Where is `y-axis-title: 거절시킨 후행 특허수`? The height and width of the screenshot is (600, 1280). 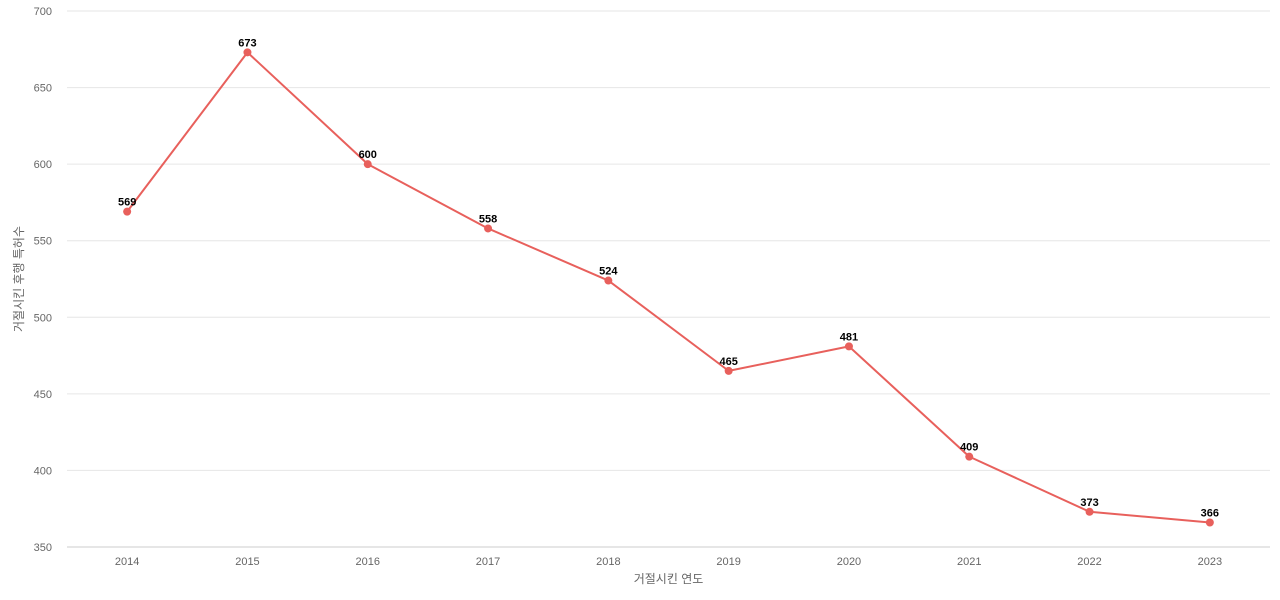 y-axis-title: 거절시킨 후행 특허수 is located at coordinates (18, 279).